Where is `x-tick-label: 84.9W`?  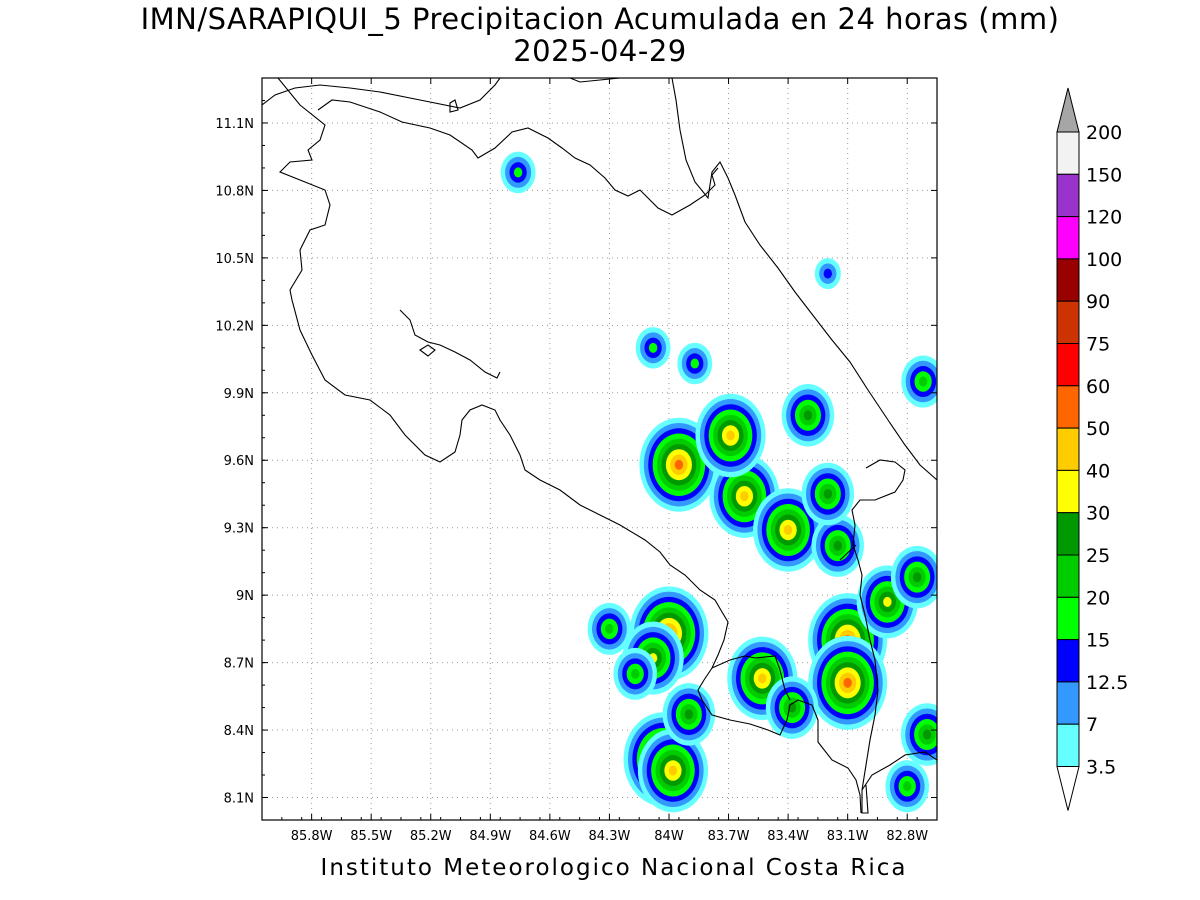 x-tick-label: 84.9W is located at coordinates (490, 836).